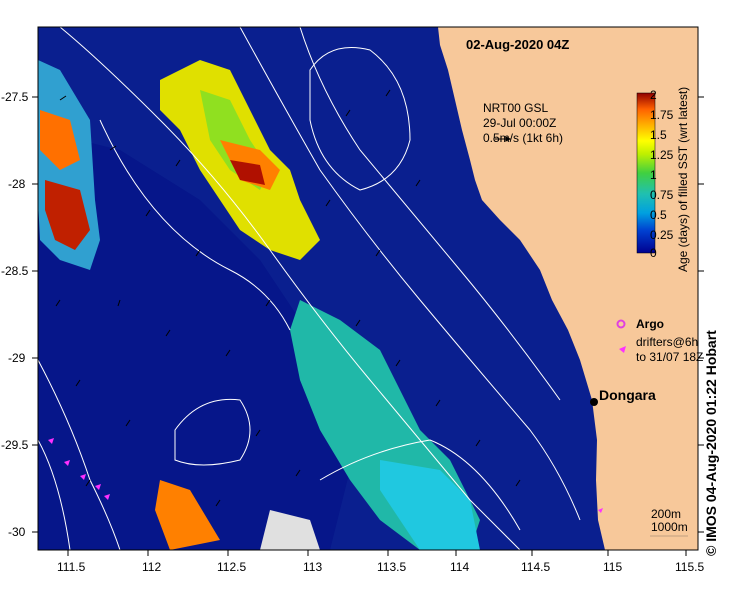 This screenshot has height=592, width=739. Describe the element at coordinates (600, 510) in the screenshot. I see `drifter-track-coast` at that location.